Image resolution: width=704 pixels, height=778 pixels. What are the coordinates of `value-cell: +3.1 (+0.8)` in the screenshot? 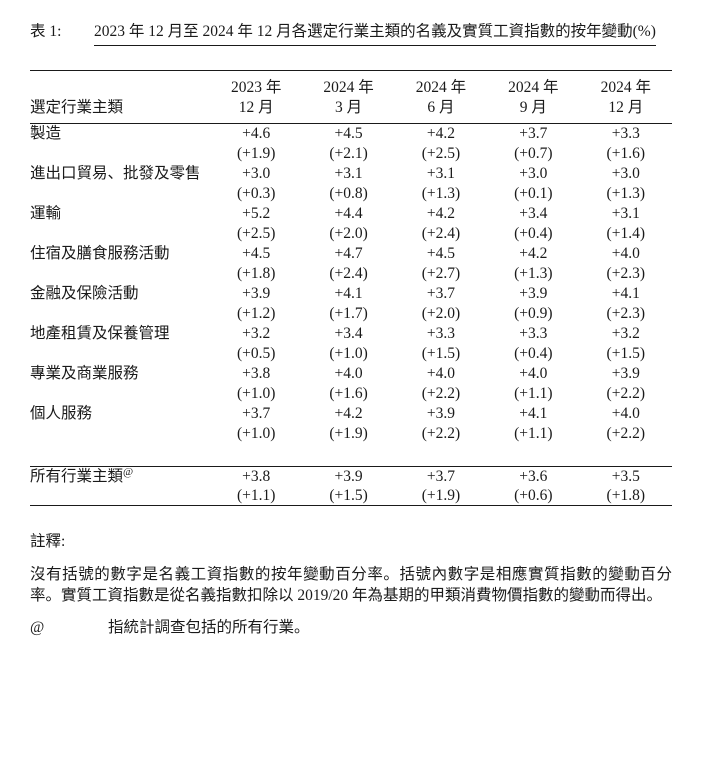 It's located at (348, 184).